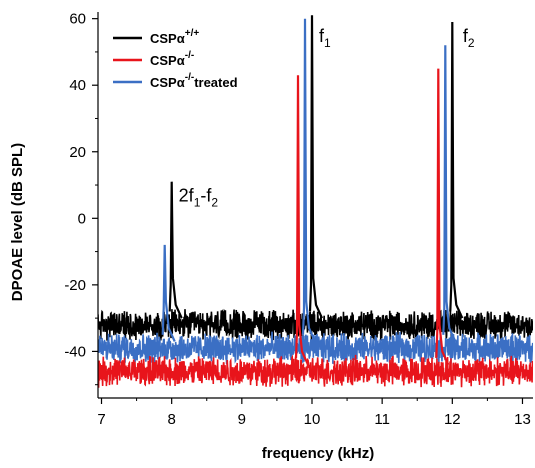 The height and width of the screenshot is (468, 535). I want to click on y-tick-label-5: 60, so click(77, 19).